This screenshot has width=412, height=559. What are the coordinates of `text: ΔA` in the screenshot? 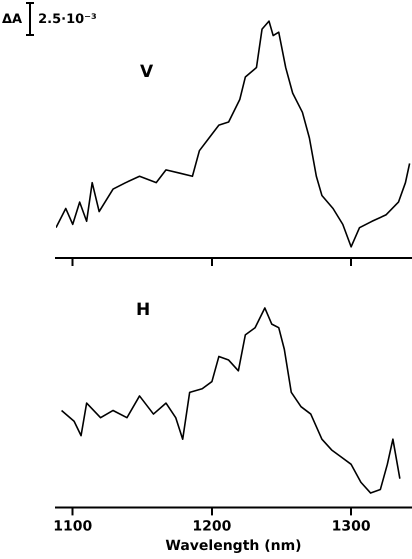 It's located at (12, 19).